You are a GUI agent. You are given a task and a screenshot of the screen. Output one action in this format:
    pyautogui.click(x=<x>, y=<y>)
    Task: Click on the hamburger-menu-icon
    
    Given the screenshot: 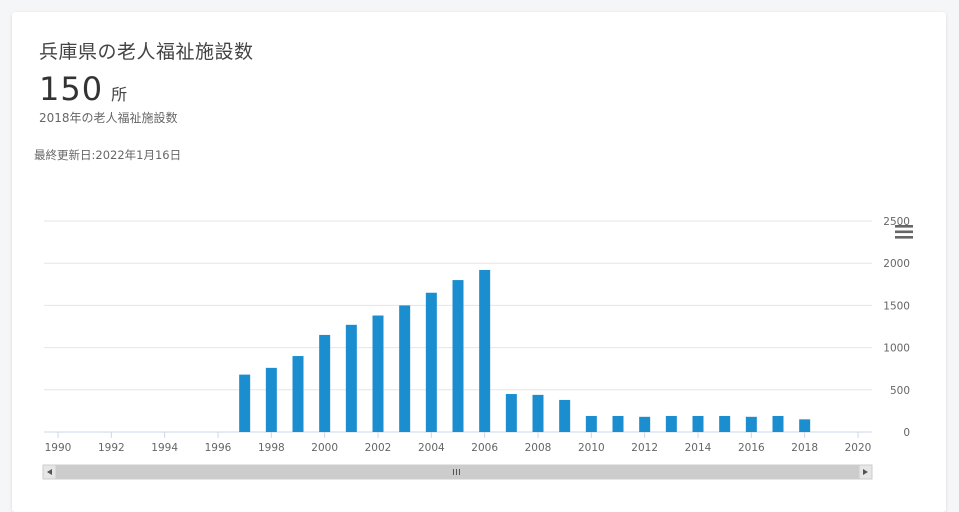 What is the action you would take?
    pyautogui.click(x=904, y=232)
    